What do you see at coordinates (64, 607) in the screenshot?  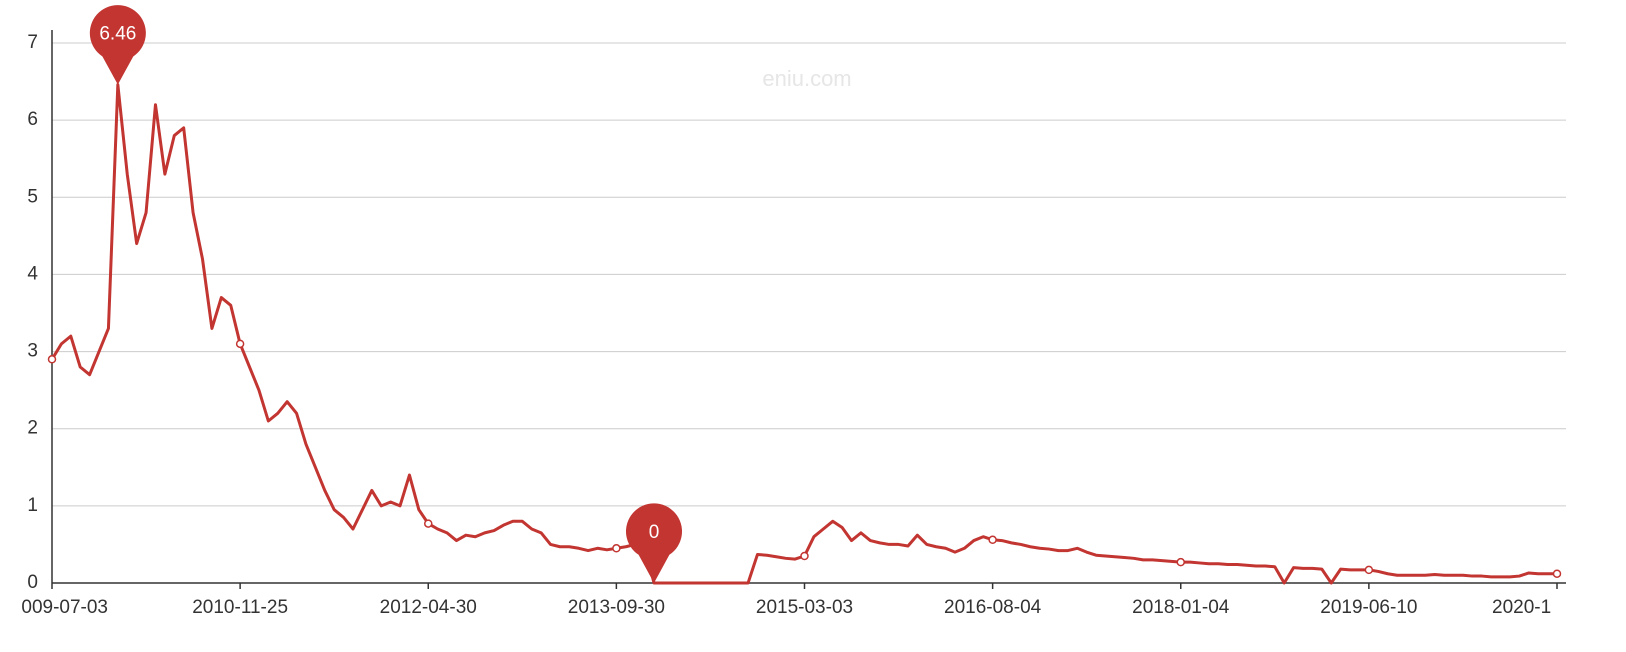 I see `x-tick-label: 009-07-03` at bounding box center [64, 607].